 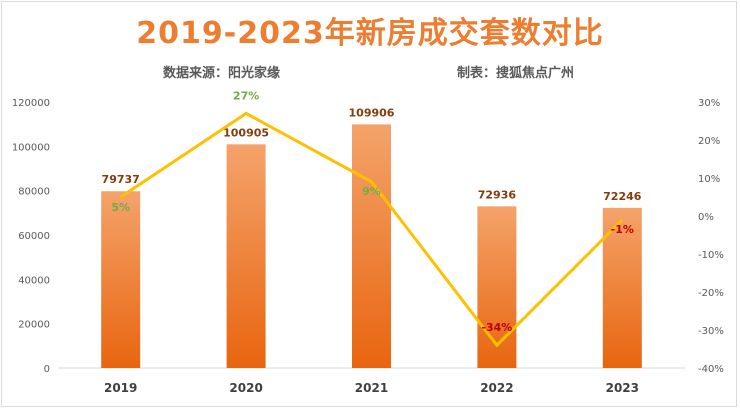 I want to click on bar-value-label: 72246, so click(x=622, y=196).